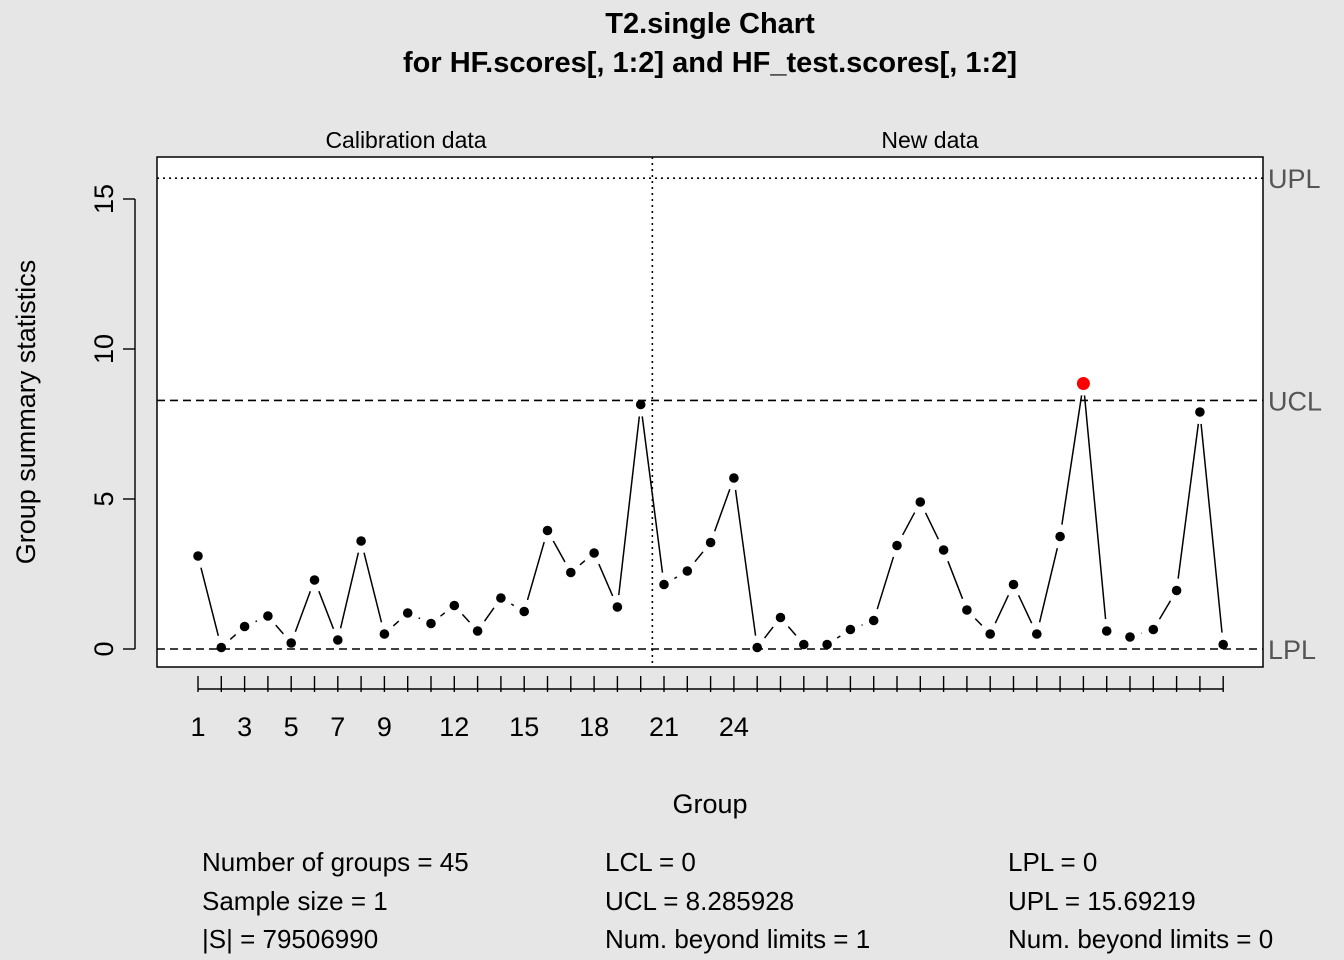 This screenshot has height=960, width=1344. Describe the element at coordinates (1052, 862) in the screenshot. I see `stats-lpl: LPL = 0` at that location.